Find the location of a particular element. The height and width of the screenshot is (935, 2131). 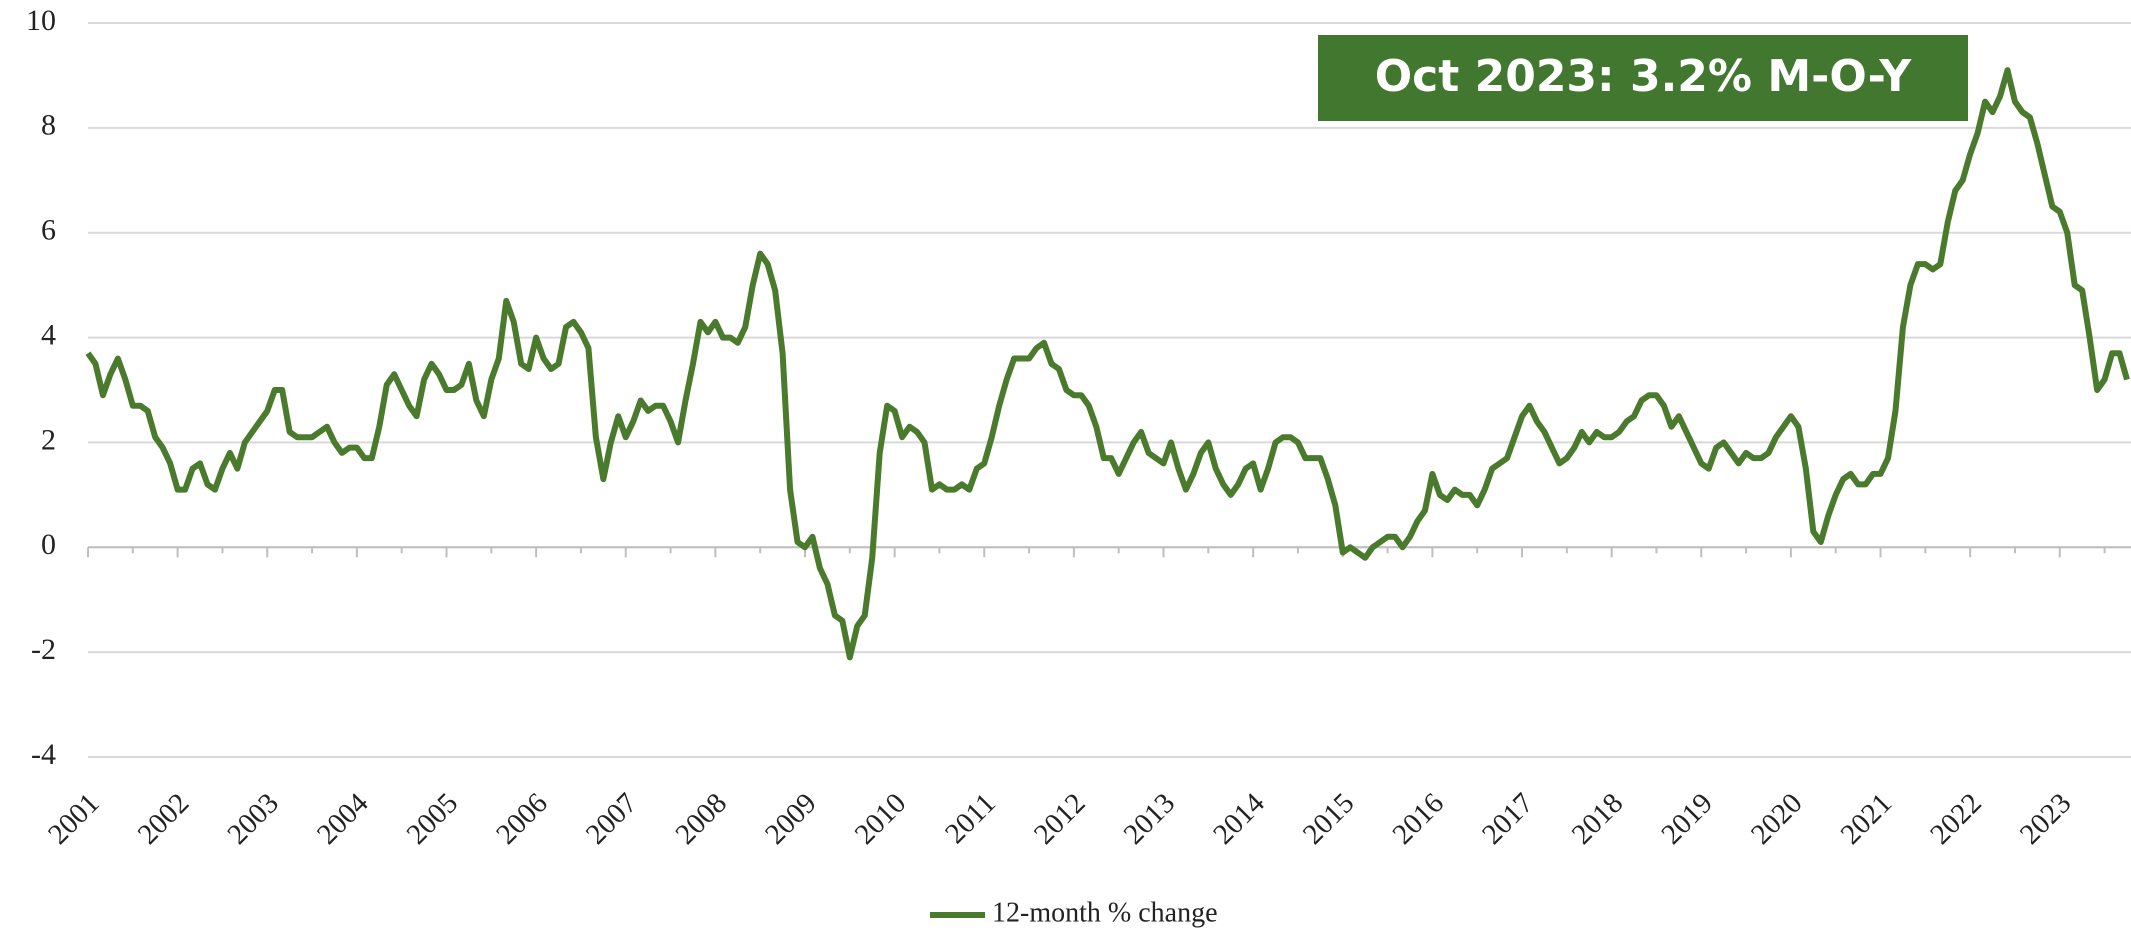

x-tick-label: 2013 is located at coordinates (1150, 819).